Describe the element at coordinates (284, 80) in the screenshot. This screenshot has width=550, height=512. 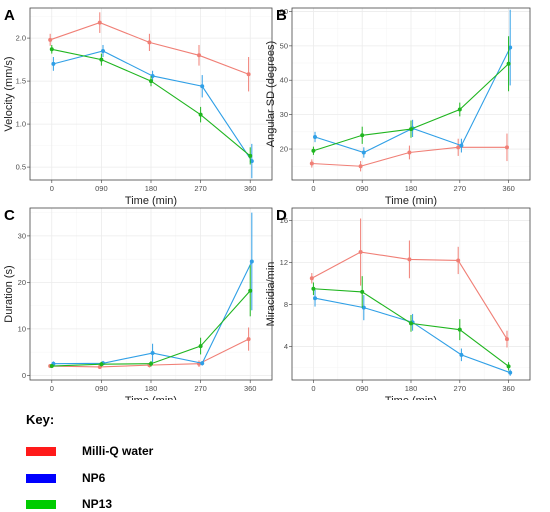
I see `y-tick-label: 40` at that location.